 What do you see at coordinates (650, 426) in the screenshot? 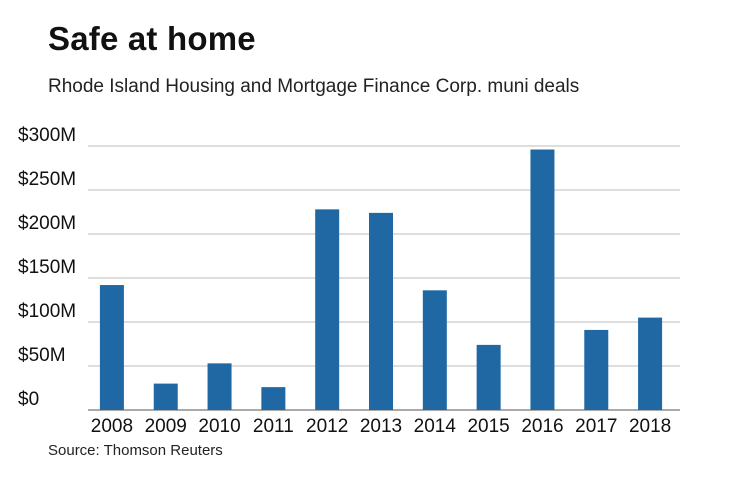
I see `x-tick-label: 2018` at bounding box center [650, 426].